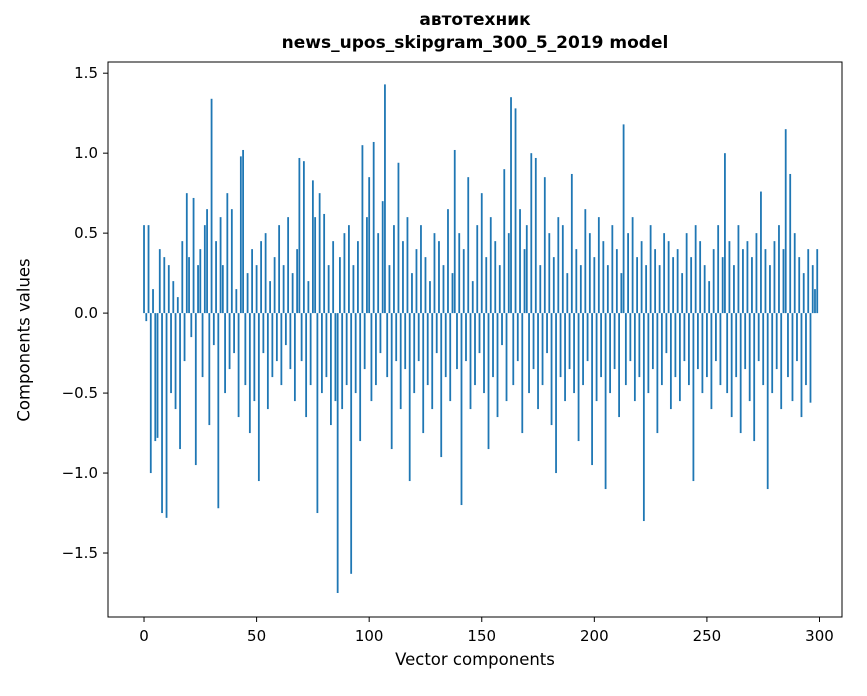 The height and width of the screenshot is (696, 867). Describe the element at coordinates (819, 636) in the screenshot. I see `x-tick-label: 300` at that location.